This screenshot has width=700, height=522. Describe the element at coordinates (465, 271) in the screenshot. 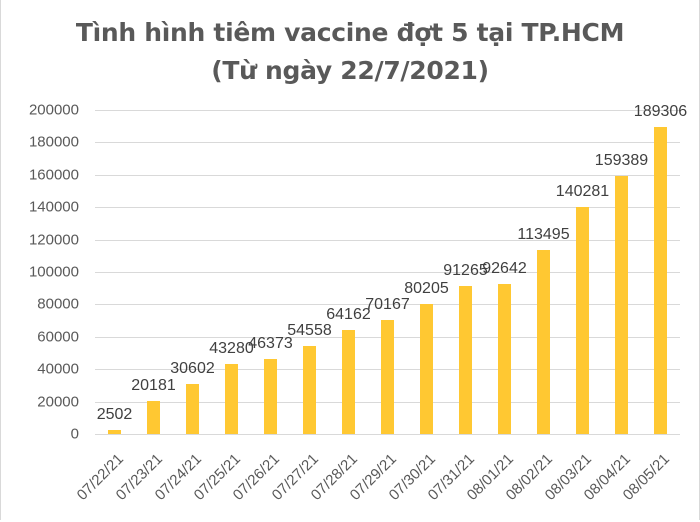

I see `data-label: 91265` at that location.